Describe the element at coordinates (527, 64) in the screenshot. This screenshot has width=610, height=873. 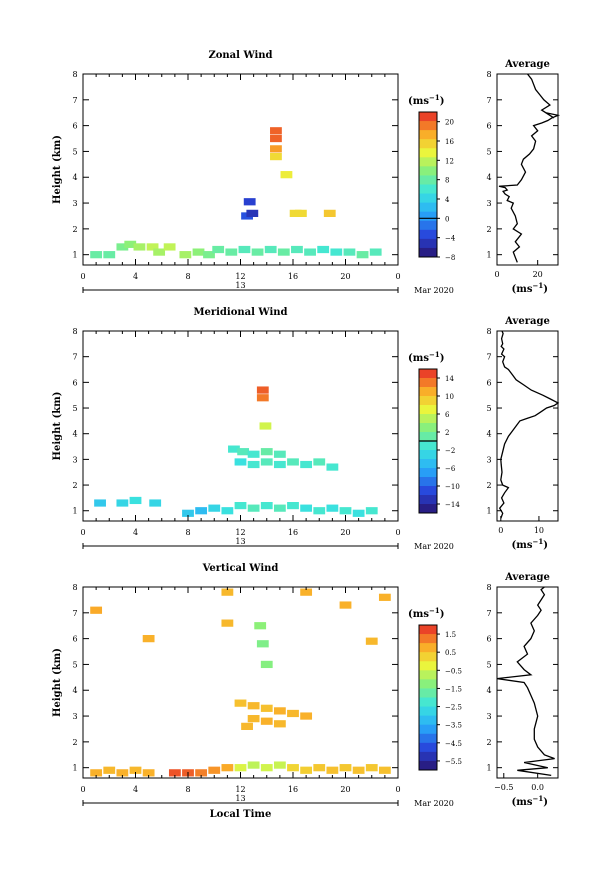
I see `profile-title: Average` at that location.